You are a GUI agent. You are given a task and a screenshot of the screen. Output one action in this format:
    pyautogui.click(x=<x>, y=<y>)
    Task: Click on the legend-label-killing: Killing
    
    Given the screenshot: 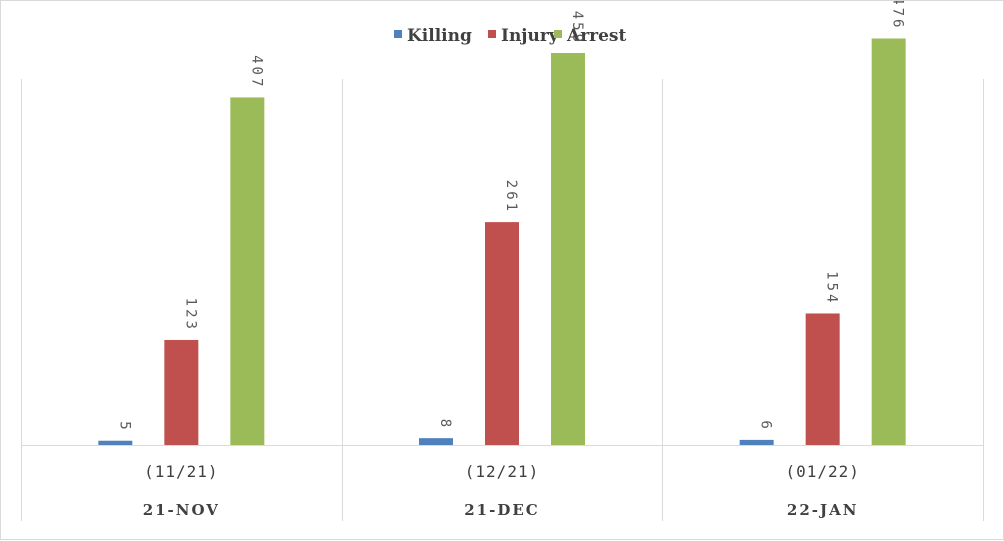 What is the action you would take?
    pyautogui.click(x=439, y=36)
    